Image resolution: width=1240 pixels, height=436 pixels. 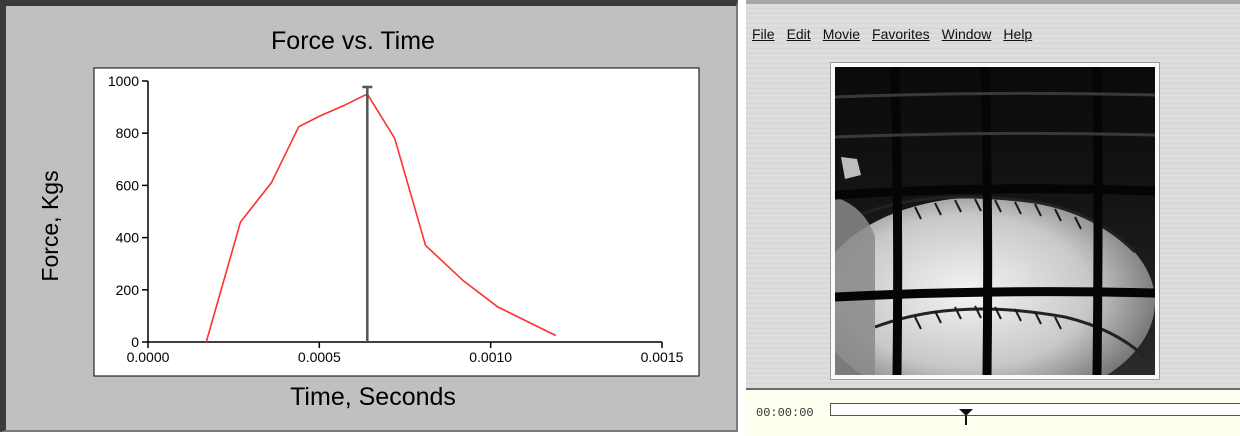 What do you see at coordinates (1017, 38) in the screenshot?
I see `menu-help: Help` at bounding box center [1017, 38].